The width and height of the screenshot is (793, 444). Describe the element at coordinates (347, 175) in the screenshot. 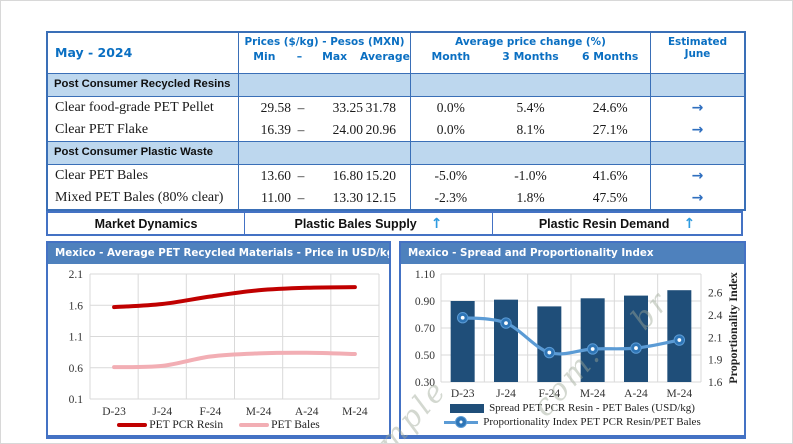

I see `price-max: 16.80` at that location.